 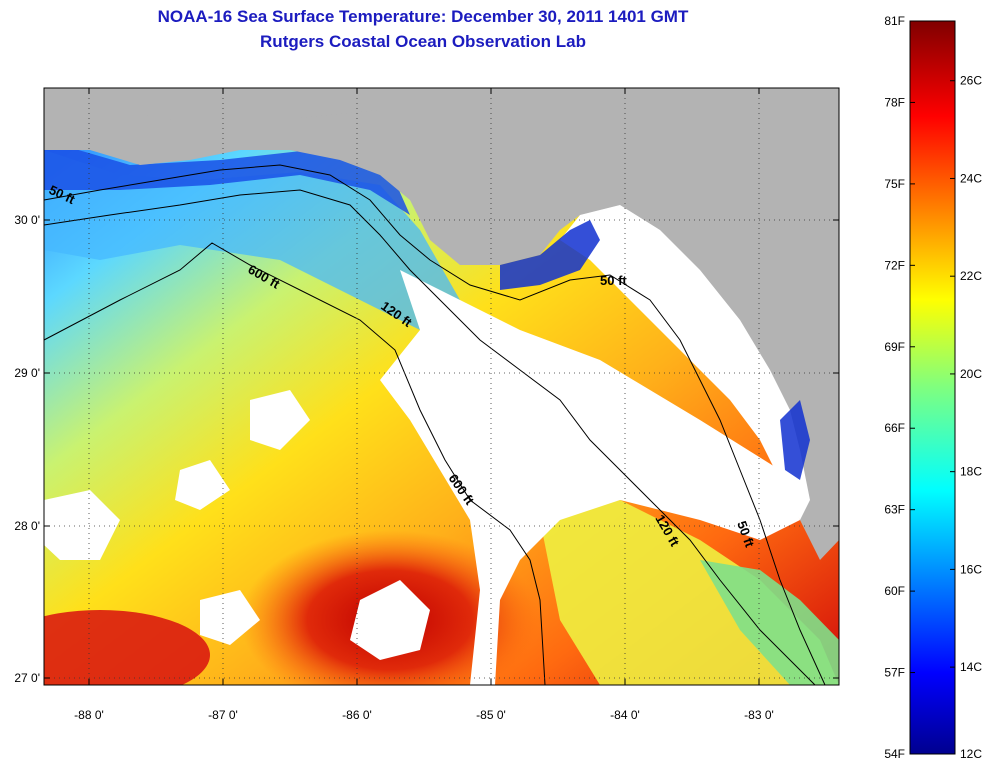 What do you see at coordinates (971, 667) in the screenshot?
I see `colorbar-label-c: 14C` at bounding box center [971, 667].